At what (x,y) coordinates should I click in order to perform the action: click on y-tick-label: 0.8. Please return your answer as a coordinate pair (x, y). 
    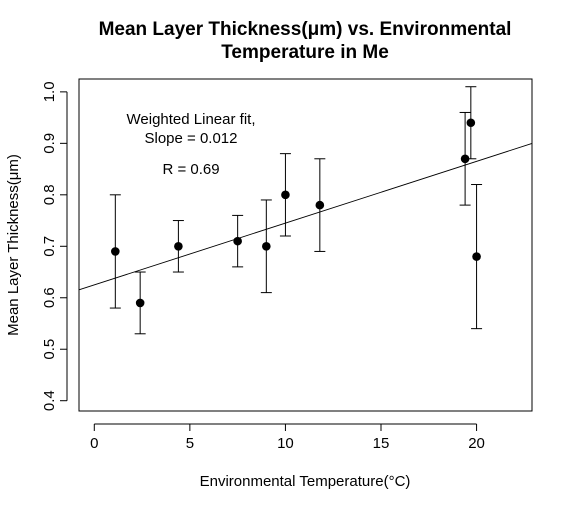
    Looking at the image, I should click on (49, 194).